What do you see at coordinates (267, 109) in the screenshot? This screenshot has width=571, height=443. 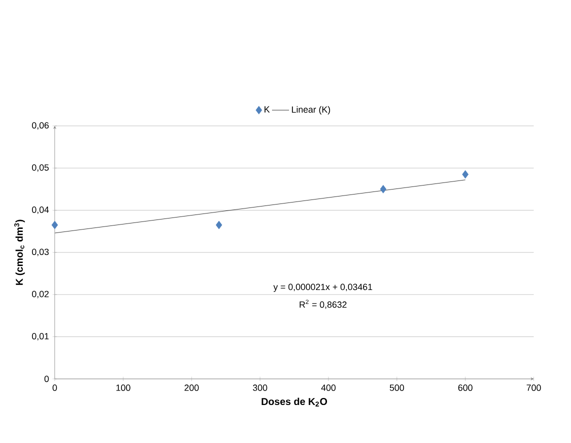 I see `legend-label: K` at bounding box center [267, 109].